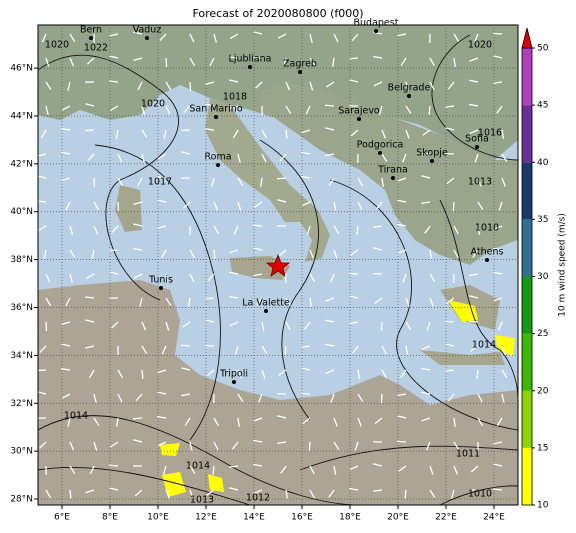  Describe the element at coordinates (359, 111) in the screenshot. I see `city-label: Sarajevo` at that location.